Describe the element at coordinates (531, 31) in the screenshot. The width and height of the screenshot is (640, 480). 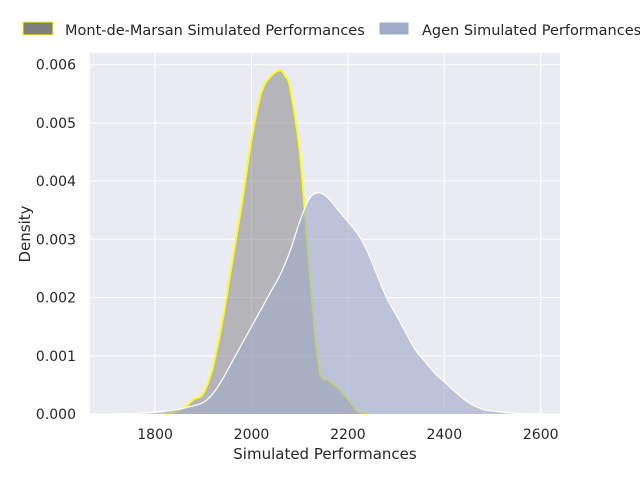
I see `legend-label-agen: Agen Simulated Performances` at that location.